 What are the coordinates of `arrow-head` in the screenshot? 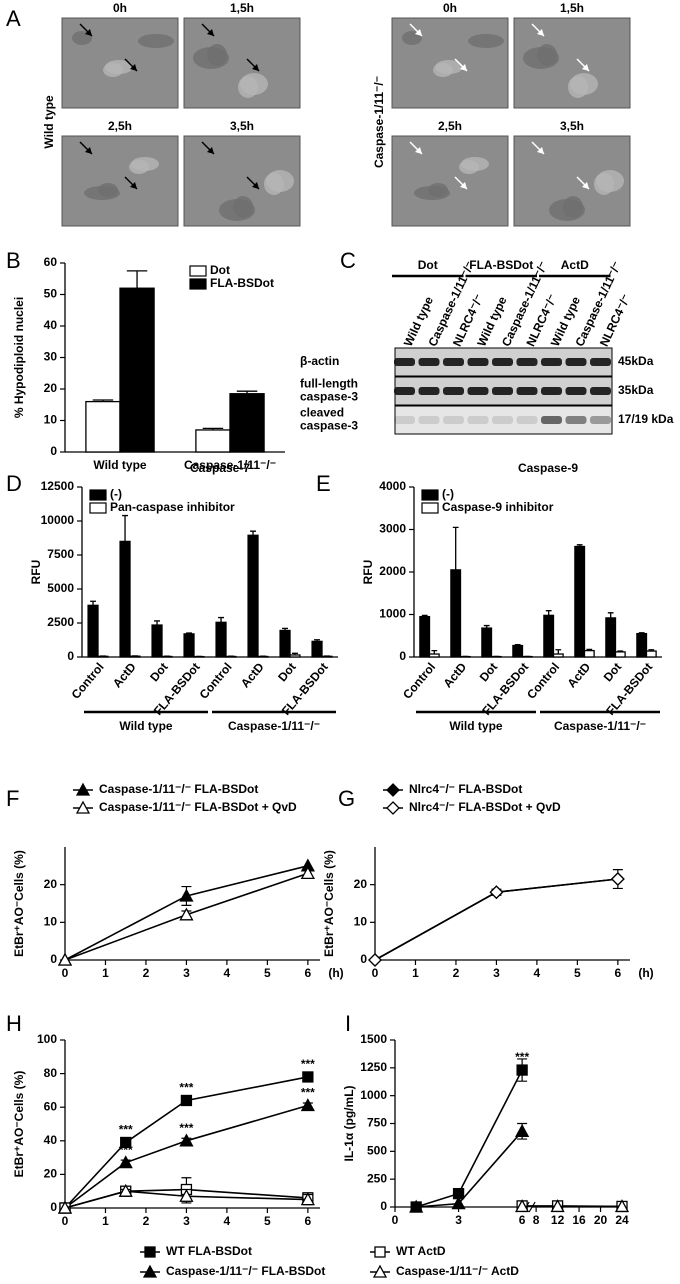 It's located at (133, 67).